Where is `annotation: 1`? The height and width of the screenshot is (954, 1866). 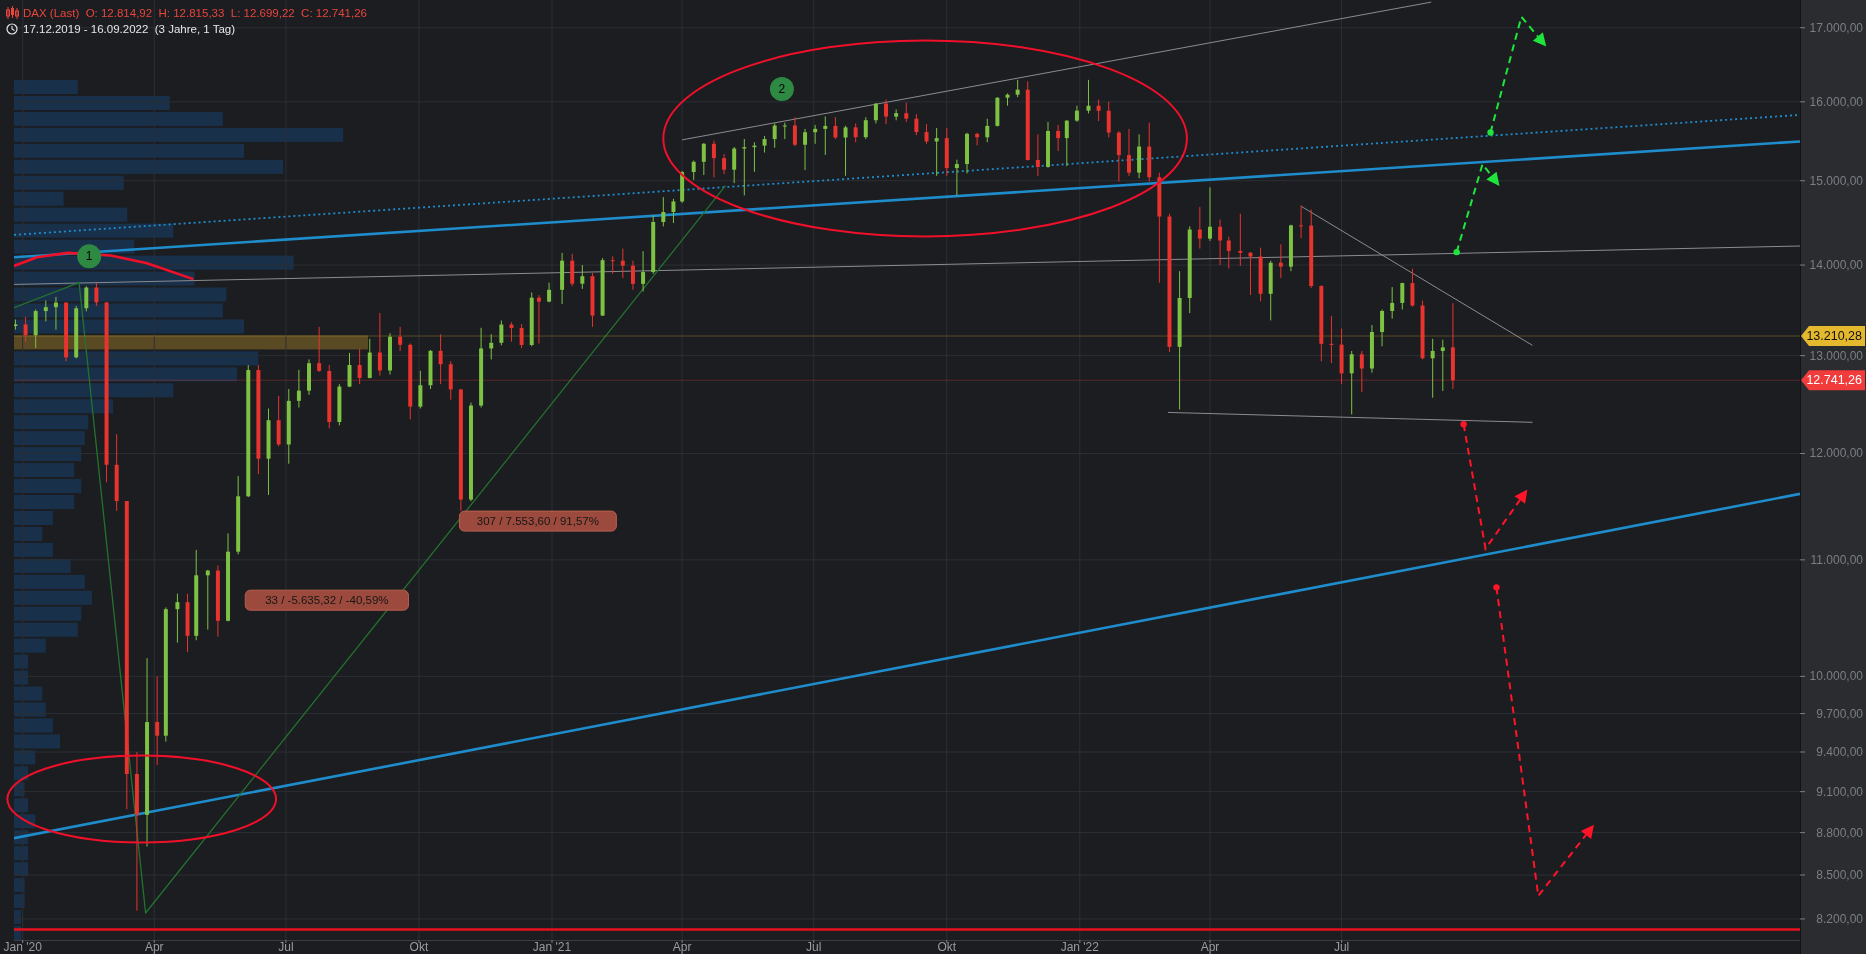
annotation: 1 is located at coordinates (89, 256).